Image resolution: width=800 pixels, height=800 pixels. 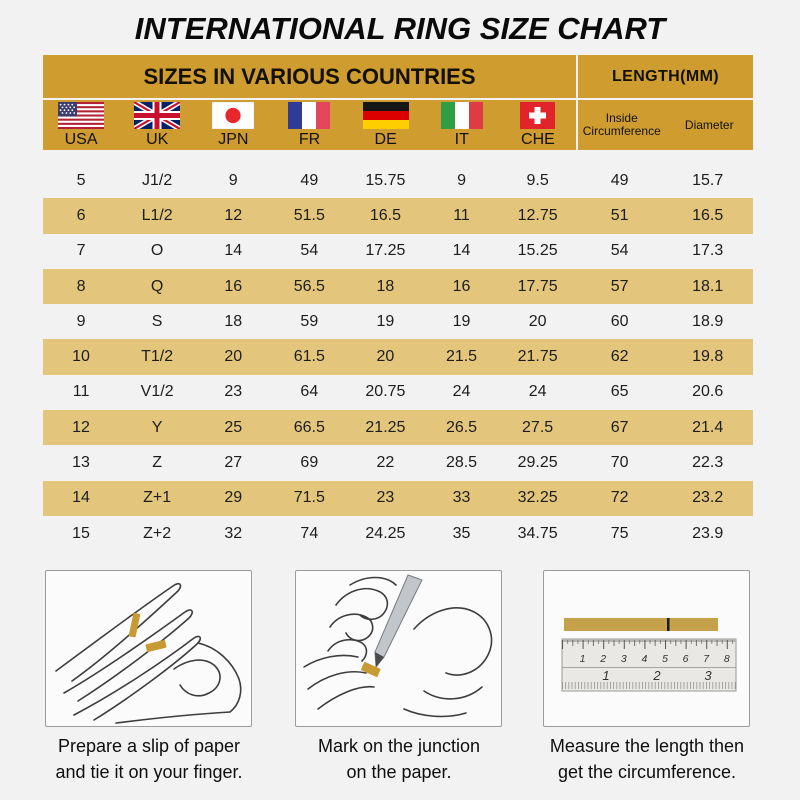 What do you see at coordinates (309, 139) in the screenshot?
I see `country-code-label: FR` at bounding box center [309, 139].